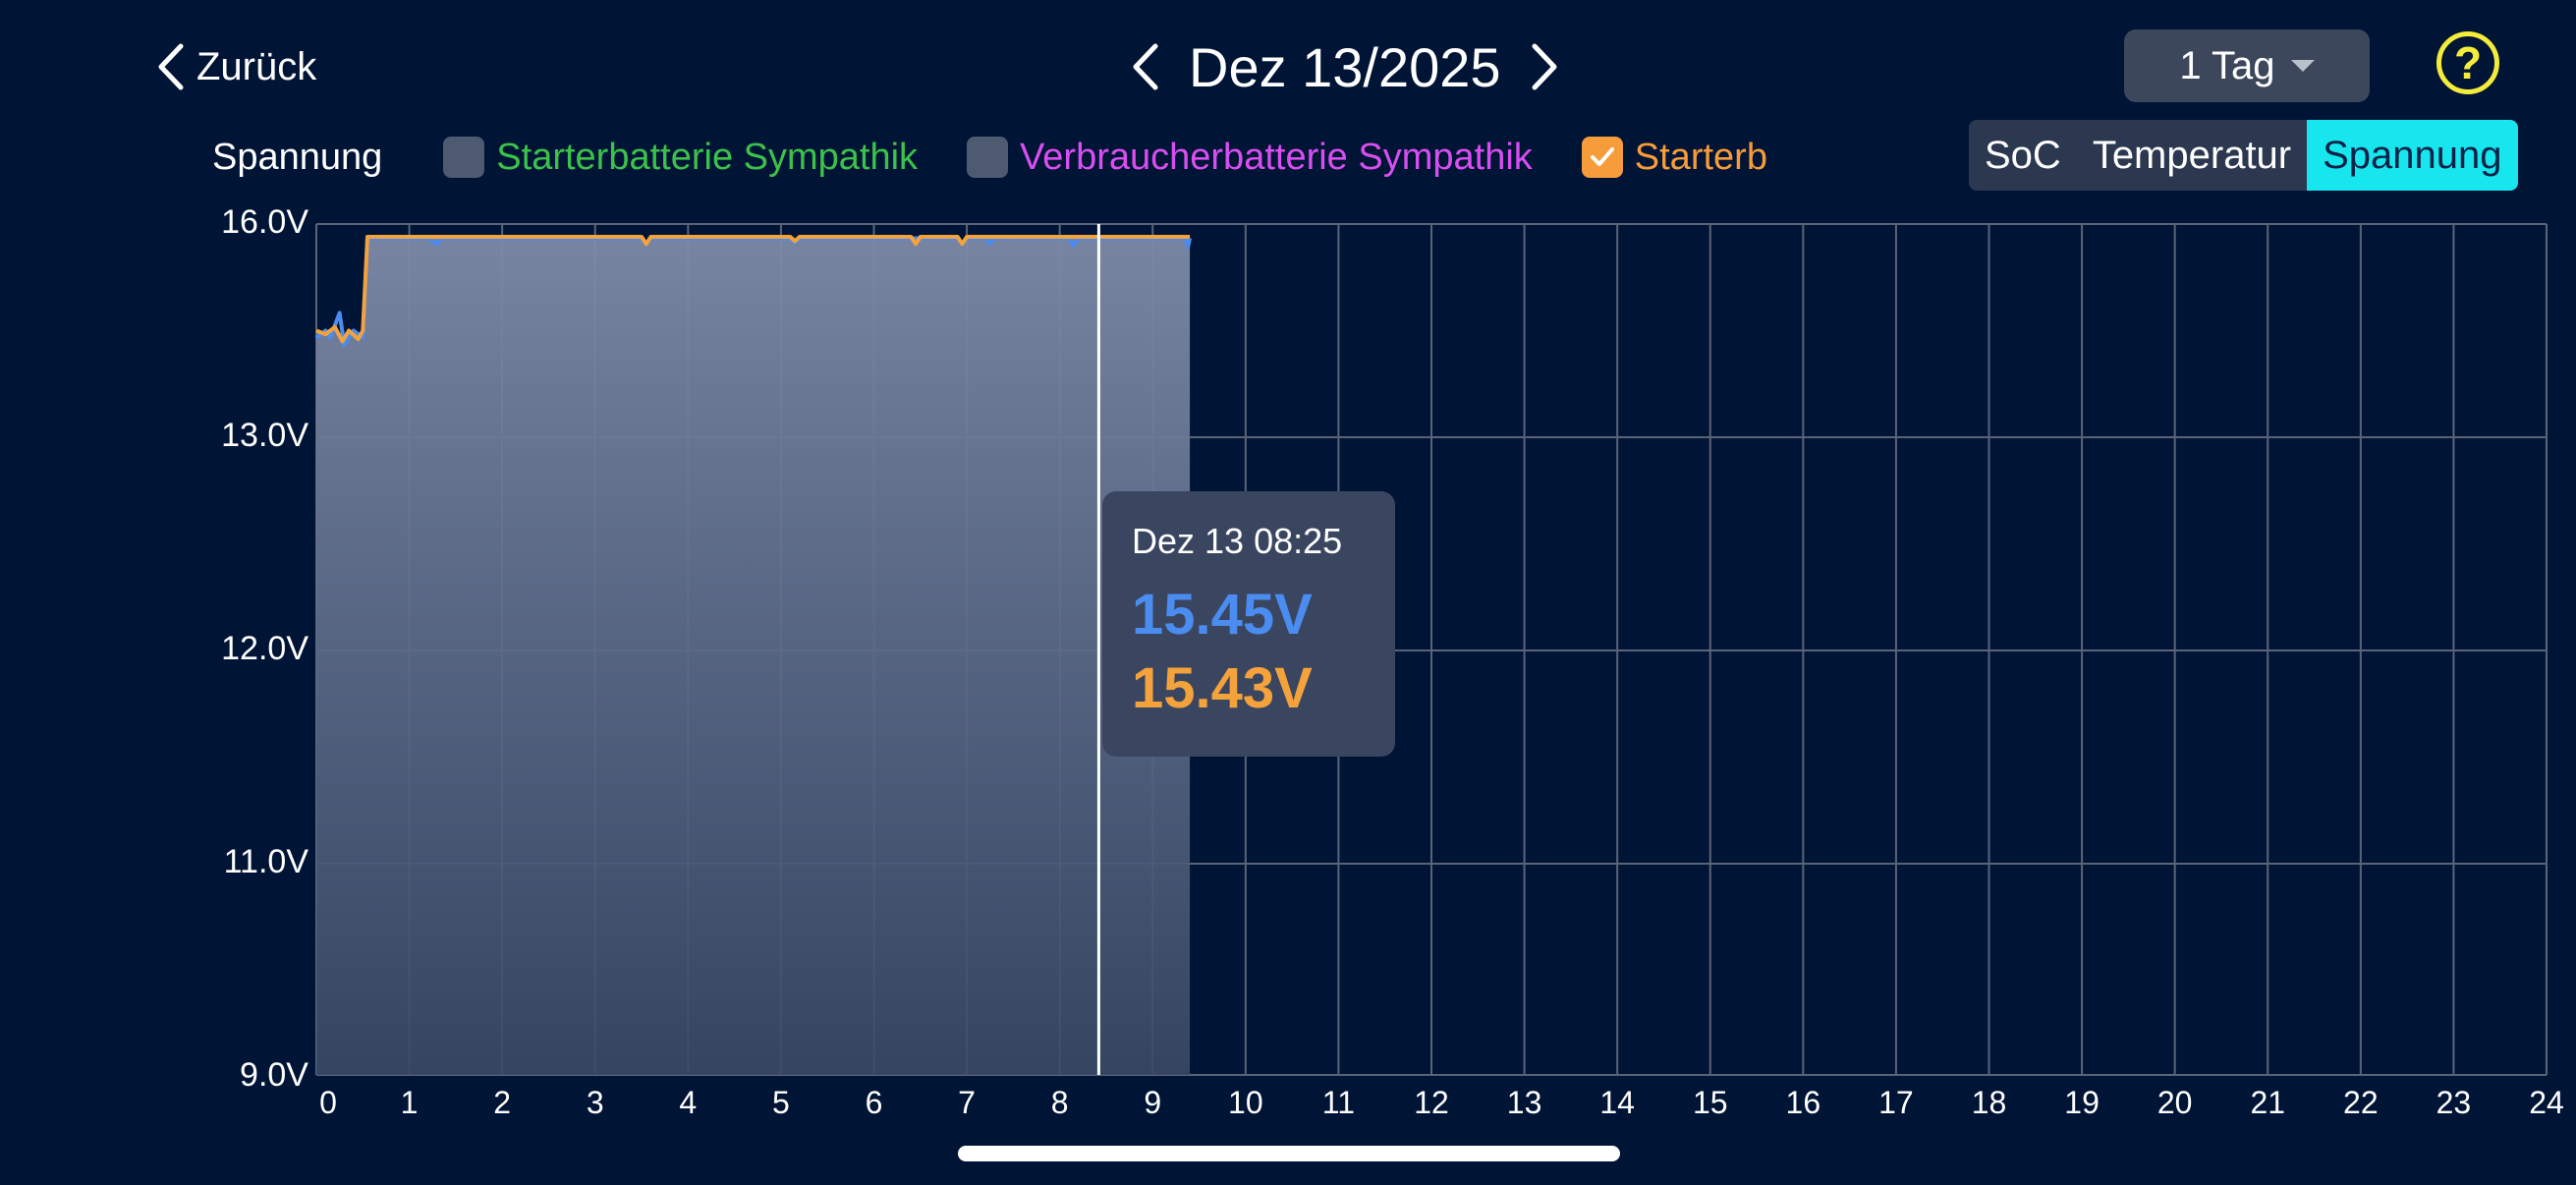  What do you see at coordinates (1222, 688) in the screenshot?
I see `tooltip-value-orange: 15.43V` at bounding box center [1222, 688].